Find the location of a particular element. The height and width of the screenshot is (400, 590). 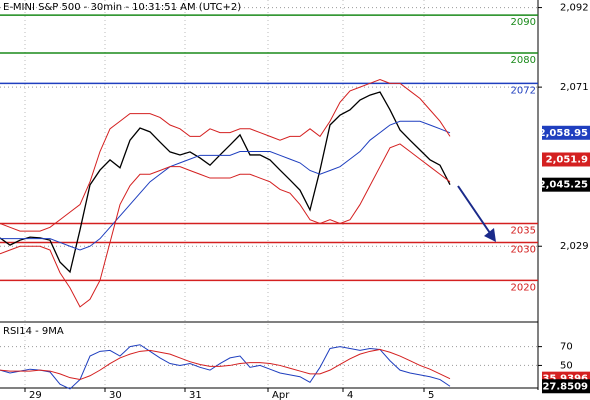

x-tick-label: 31 is located at coordinates (195, 395).